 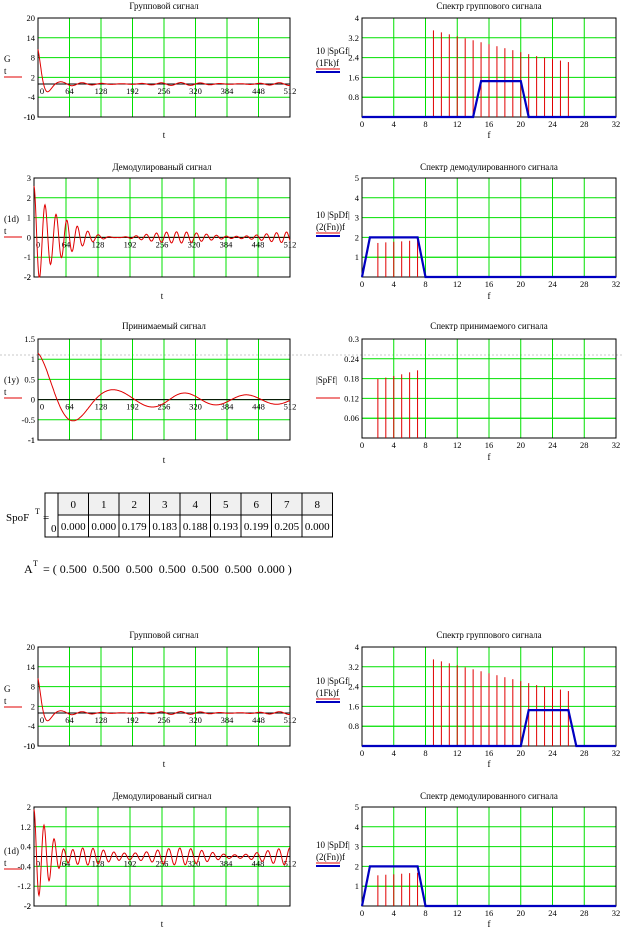 What do you see at coordinates (357, 178) in the screenshot?
I see `y-tick-label: 5` at bounding box center [357, 178].